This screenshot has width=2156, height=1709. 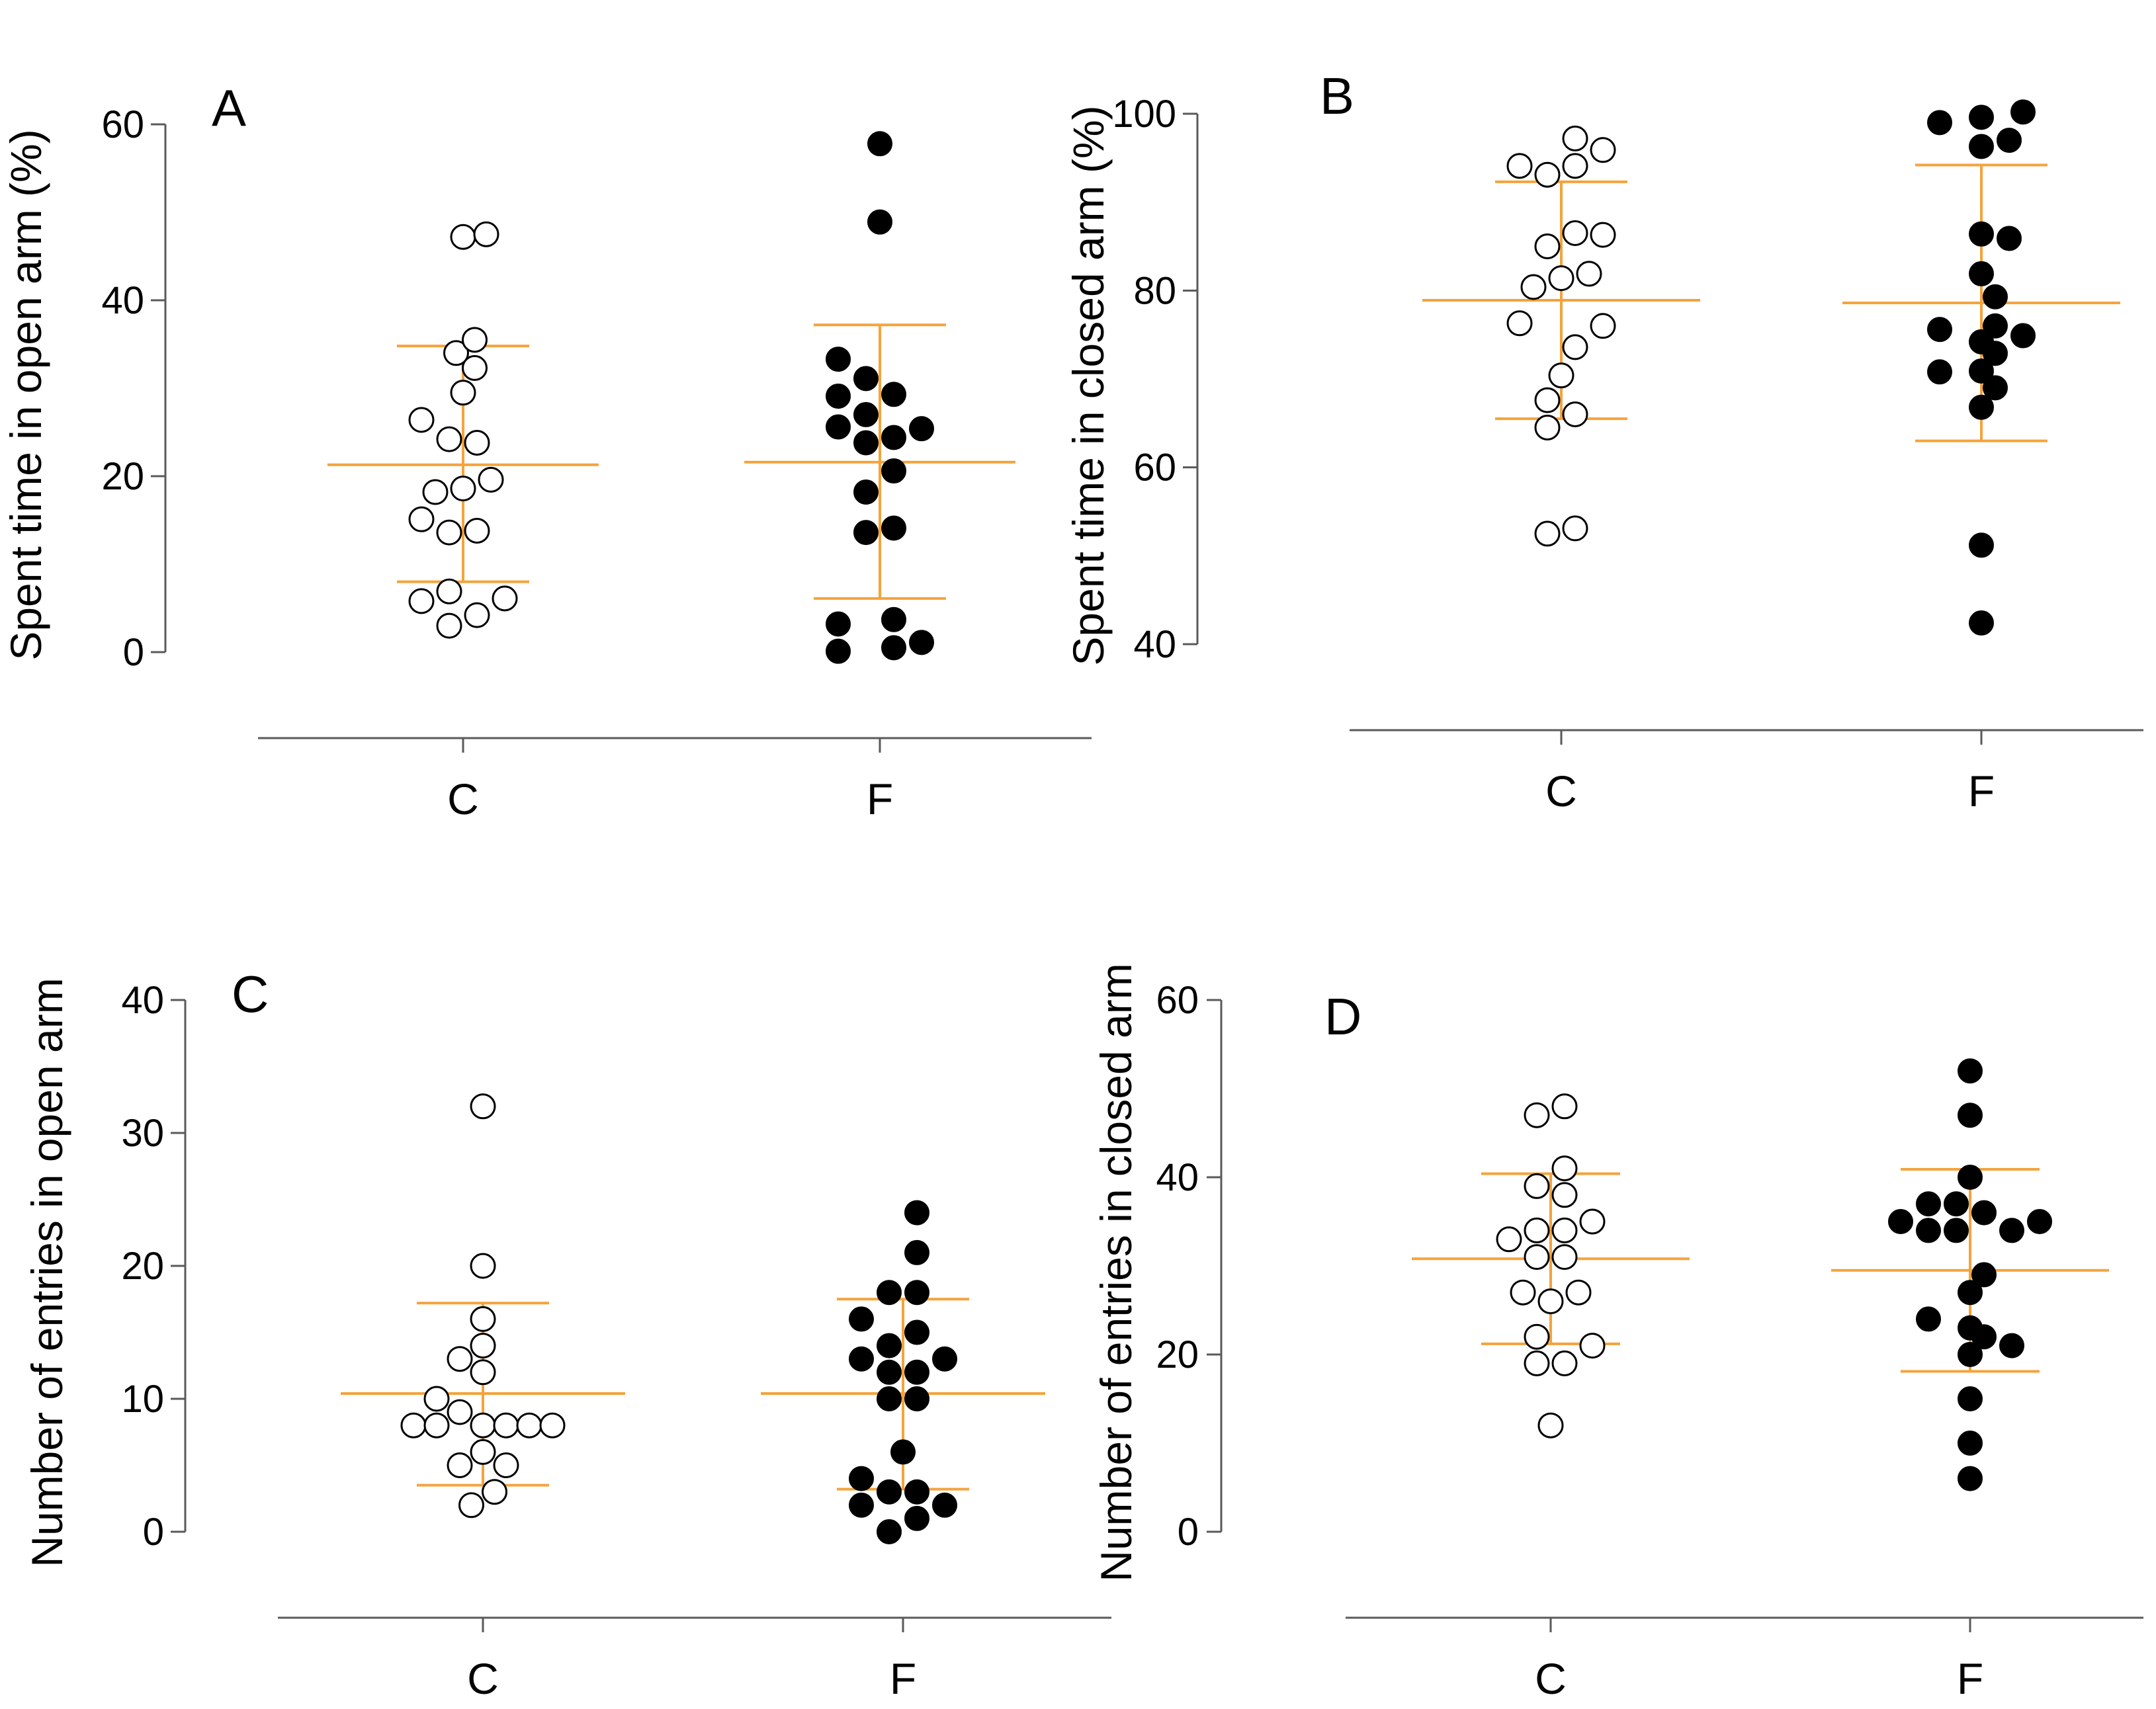 I want to click on y-tick-label: 0, so click(x=1188, y=1532).